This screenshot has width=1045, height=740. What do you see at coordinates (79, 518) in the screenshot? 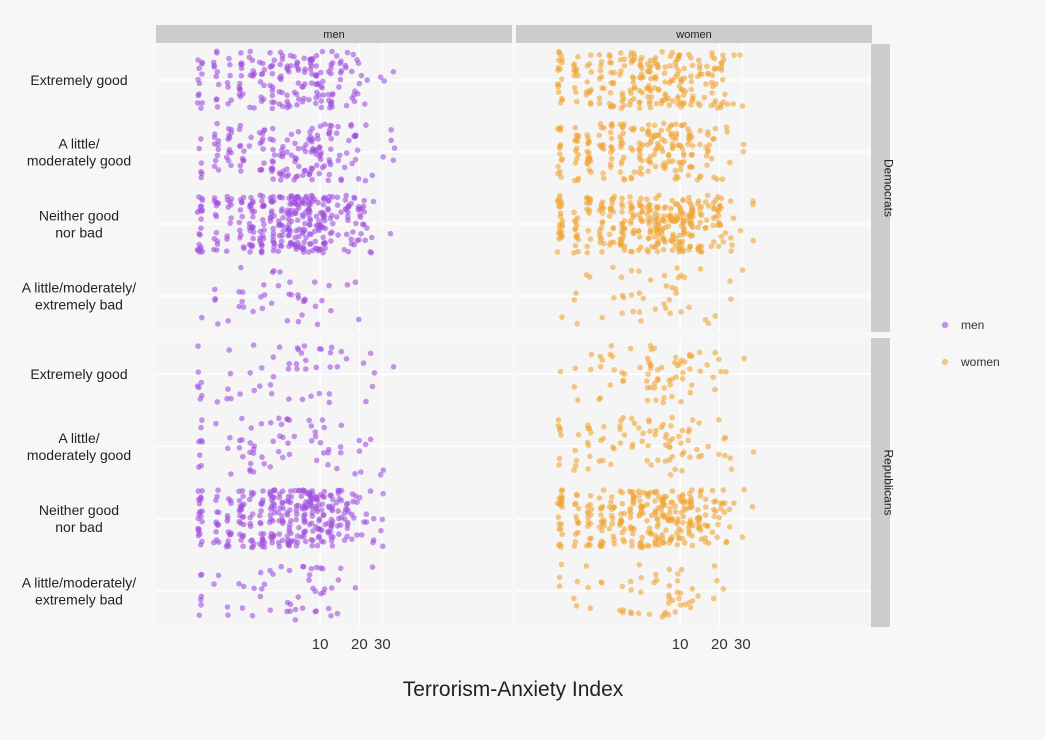
I see `y-tick-label: Neither good nor bad` at bounding box center [79, 518].